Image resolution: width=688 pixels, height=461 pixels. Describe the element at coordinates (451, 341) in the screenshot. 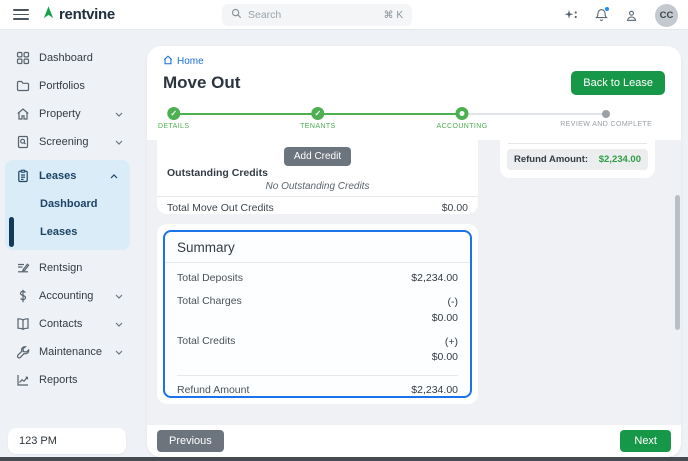

I see `row-sign: (+)` at that location.